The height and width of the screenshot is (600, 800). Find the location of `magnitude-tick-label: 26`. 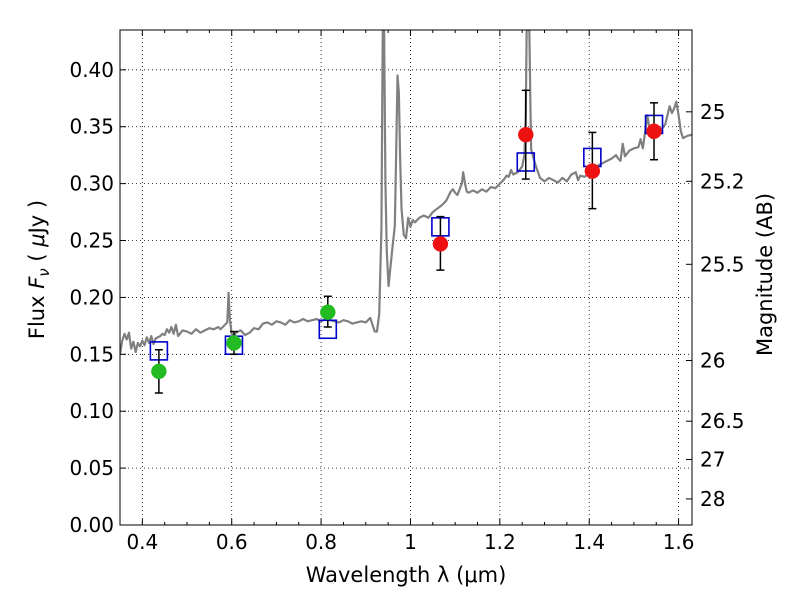

magnitude-tick-label: 26 is located at coordinates (712, 361).